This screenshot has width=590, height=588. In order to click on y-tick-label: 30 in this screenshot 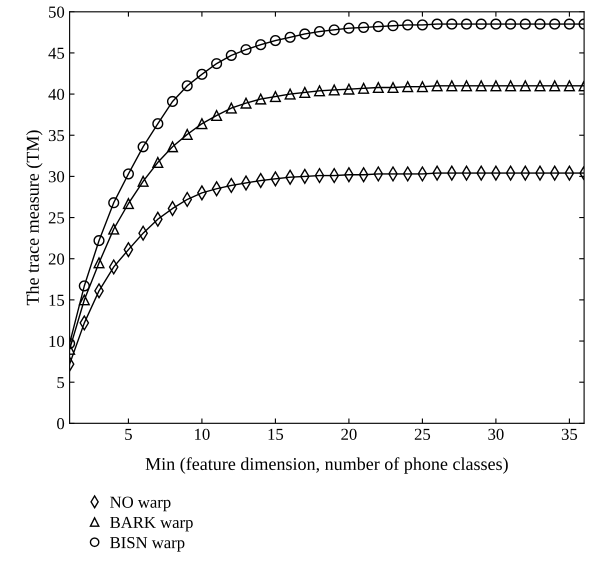, I will do `click(56, 176)`.